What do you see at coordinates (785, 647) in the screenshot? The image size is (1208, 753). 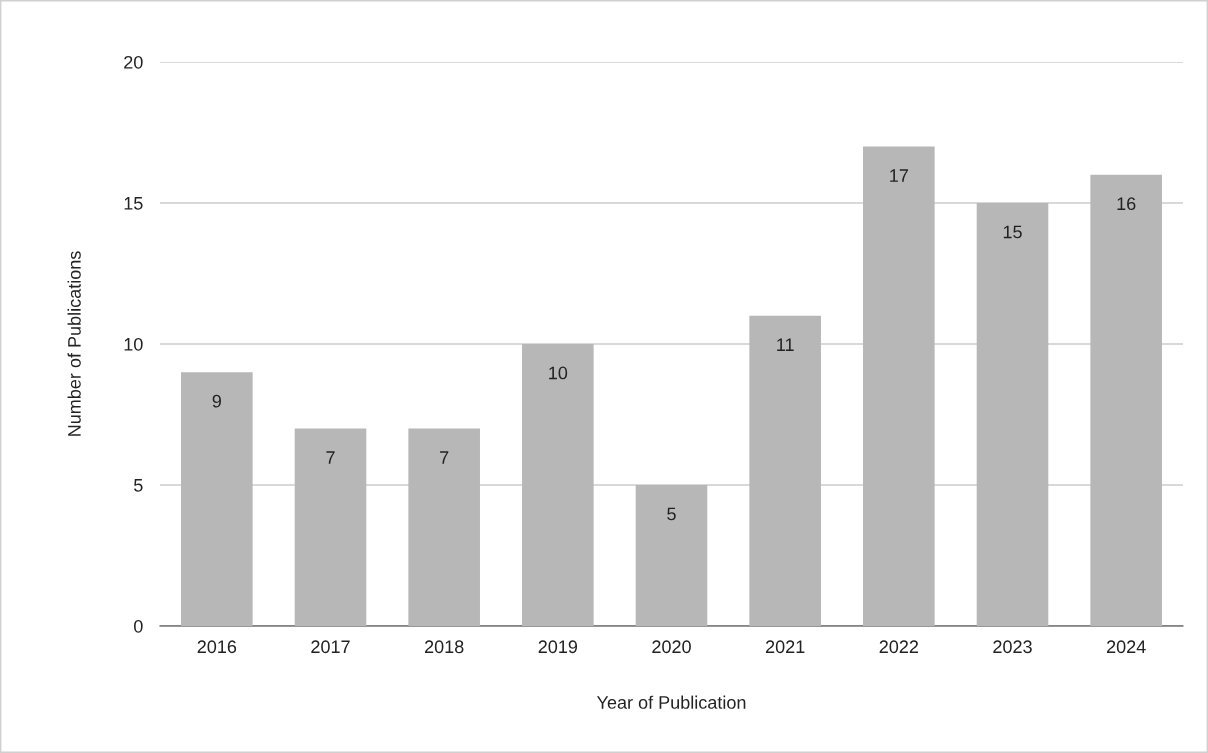 I see `x-tick-label: 2021` at bounding box center [785, 647].